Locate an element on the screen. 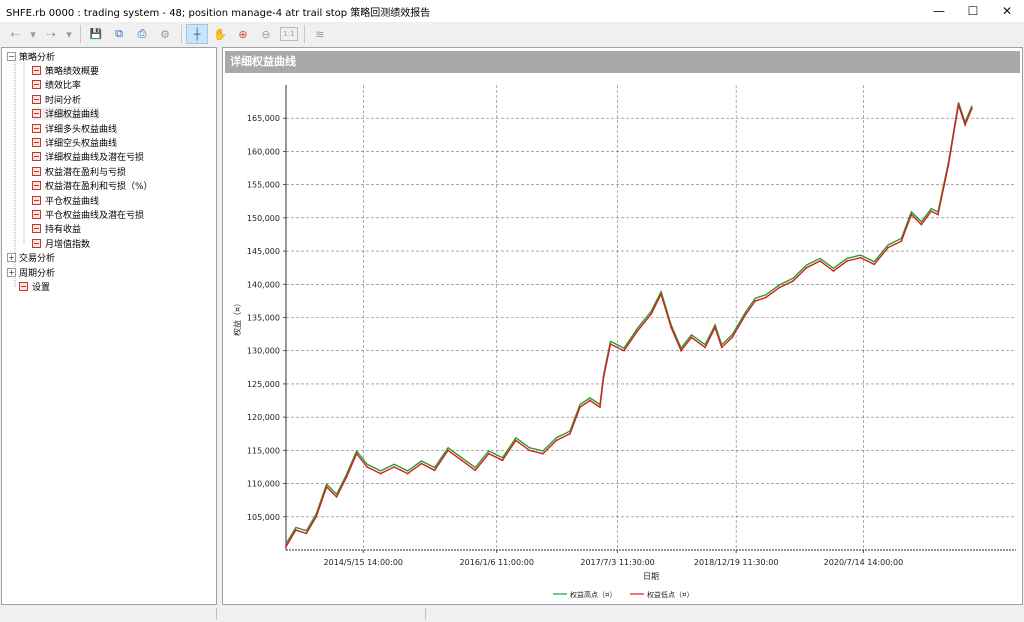  copy-icon: ⧉ is located at coordinates (119, 33).